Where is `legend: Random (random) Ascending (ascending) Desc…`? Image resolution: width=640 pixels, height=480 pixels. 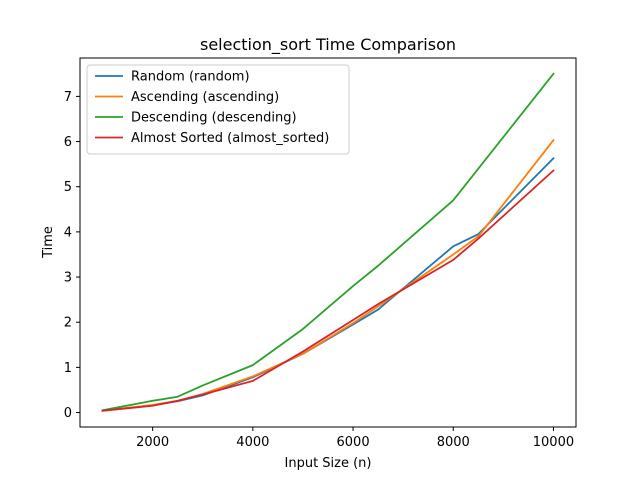 legend: Random (random) Ascending (ascending) Desc… is located at coordinates (218, 109).